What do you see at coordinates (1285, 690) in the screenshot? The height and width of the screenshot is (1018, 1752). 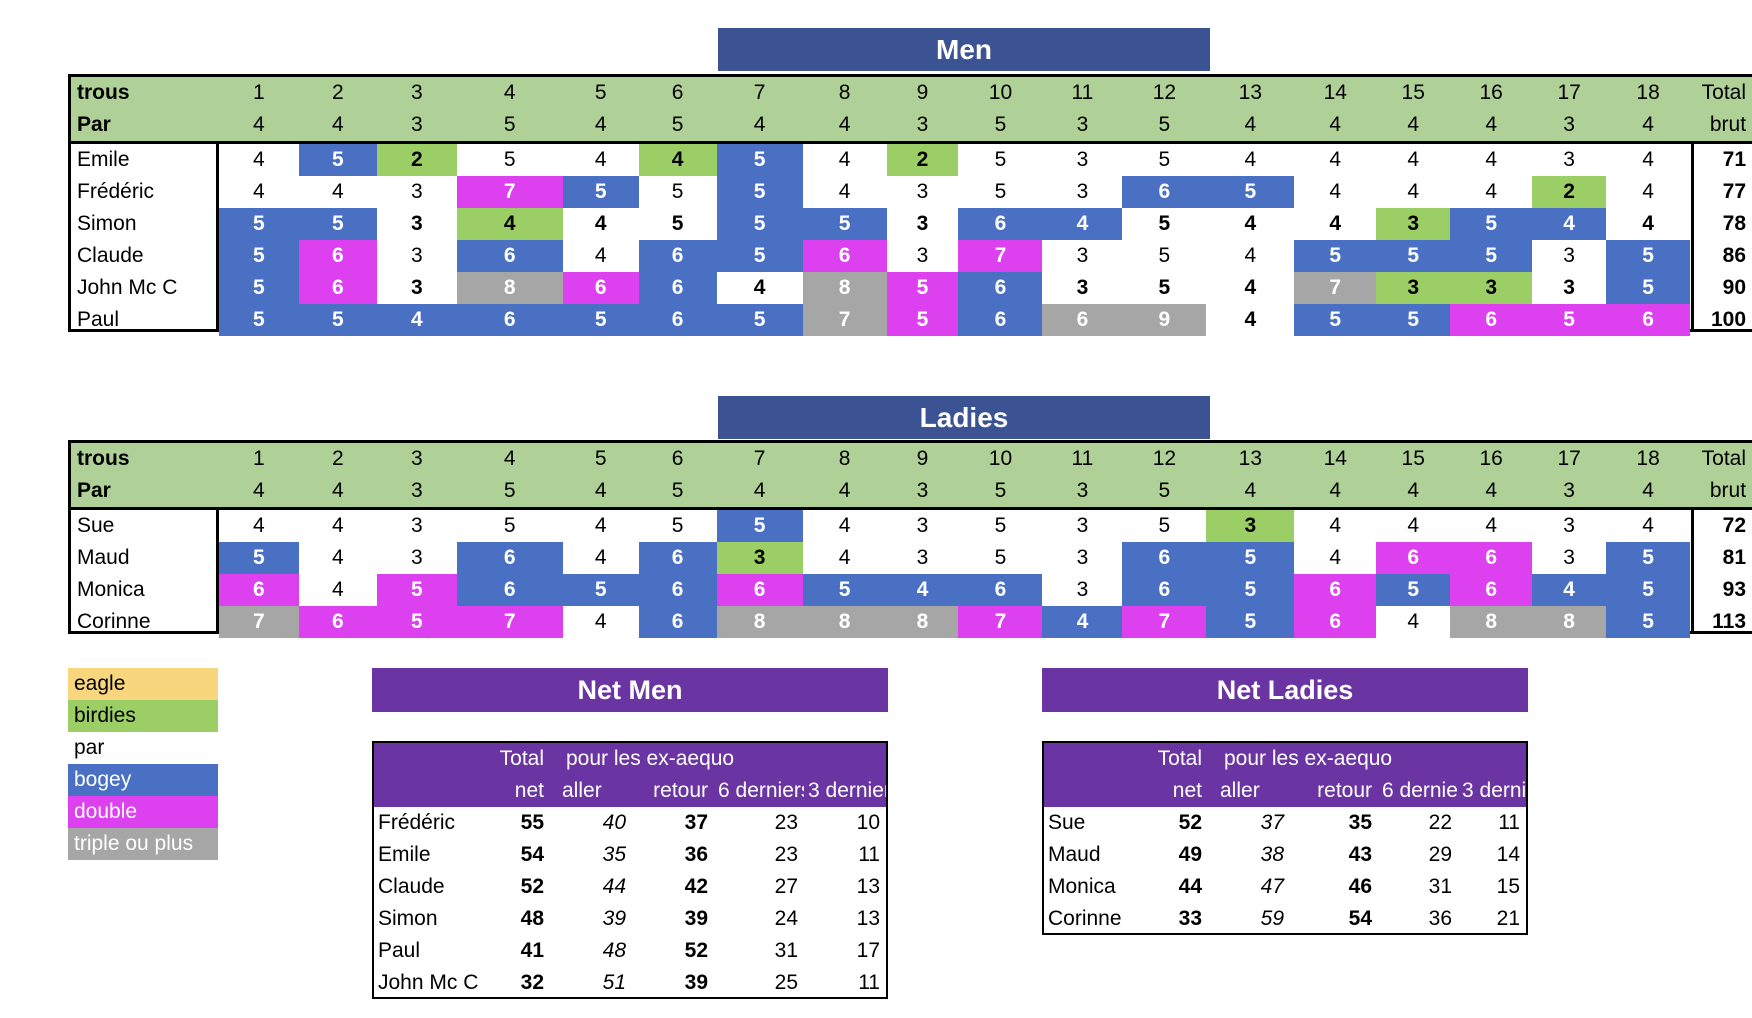 I see `net-ladies-title: Net Ladies` at bounding box center [1285, 690].